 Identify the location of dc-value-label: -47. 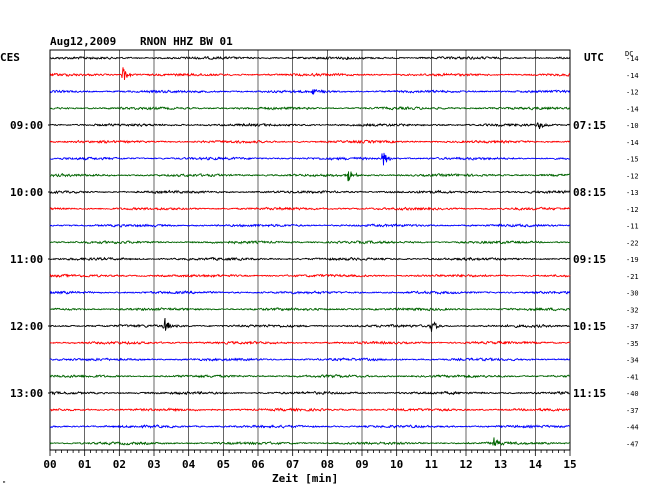
(632, 444).